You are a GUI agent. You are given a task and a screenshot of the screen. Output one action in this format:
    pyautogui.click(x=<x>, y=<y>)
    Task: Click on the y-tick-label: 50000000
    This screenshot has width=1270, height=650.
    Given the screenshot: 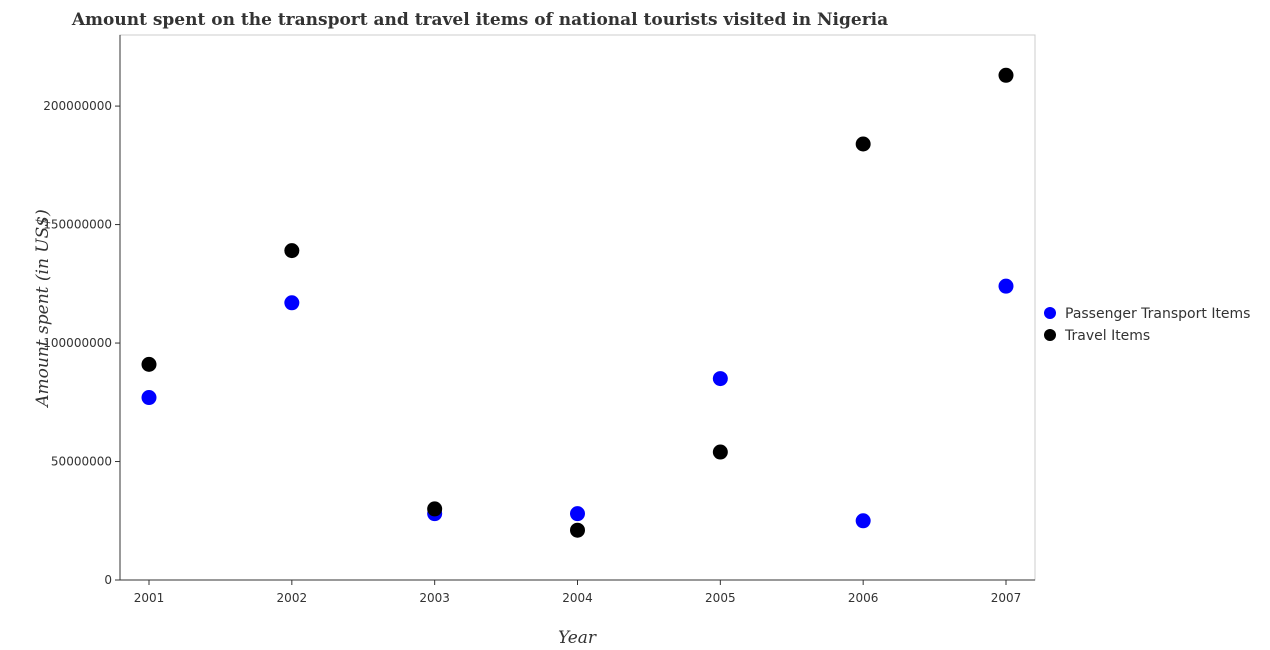 What is the action you would take?
    pyautogui.click(x=81, y=462)
    